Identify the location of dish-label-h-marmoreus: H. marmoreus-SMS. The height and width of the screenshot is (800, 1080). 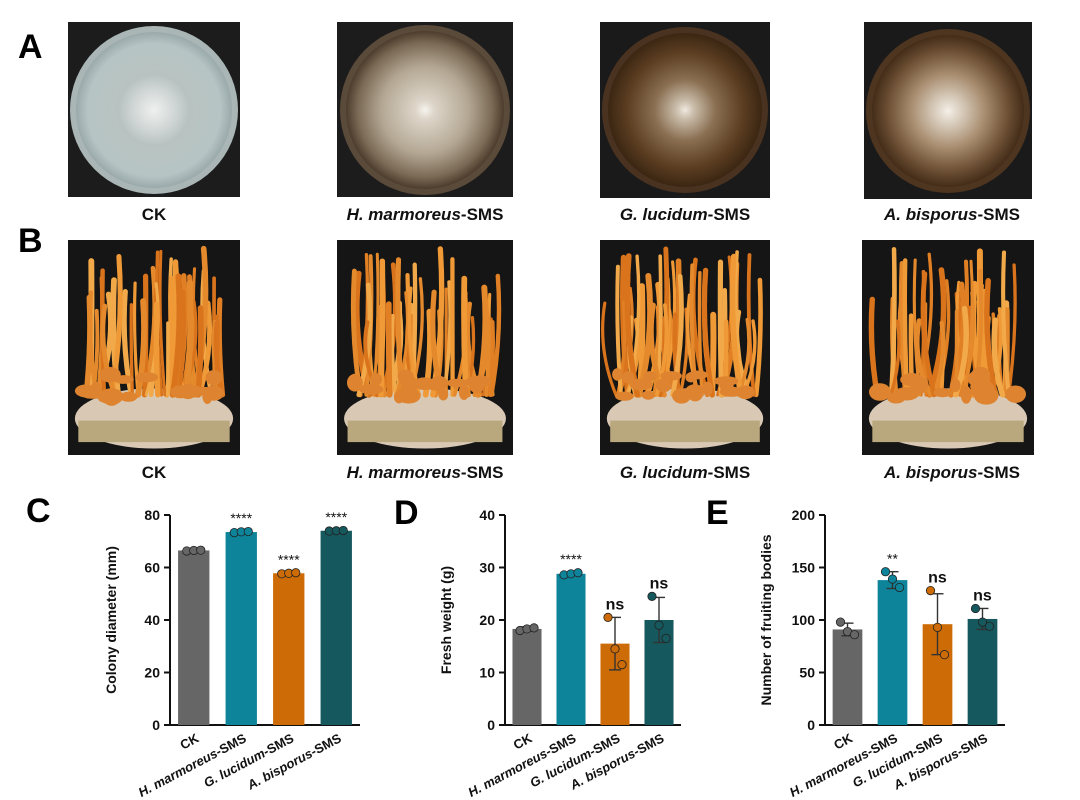
(425, 214).